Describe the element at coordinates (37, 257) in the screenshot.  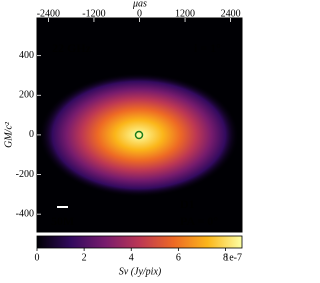
I see `colorbar-tick-label: 0` at that location.